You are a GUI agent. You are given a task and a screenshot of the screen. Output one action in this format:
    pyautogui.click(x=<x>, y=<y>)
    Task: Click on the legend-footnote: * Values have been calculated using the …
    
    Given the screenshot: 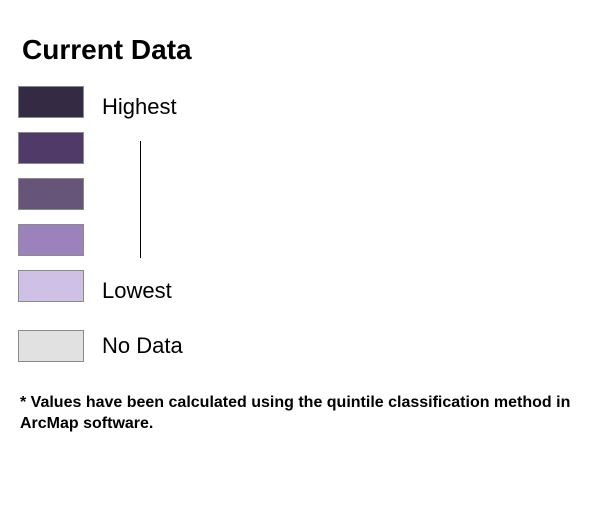 What is the action you would take?
    pyautogui.click(x=295, y=413)
    